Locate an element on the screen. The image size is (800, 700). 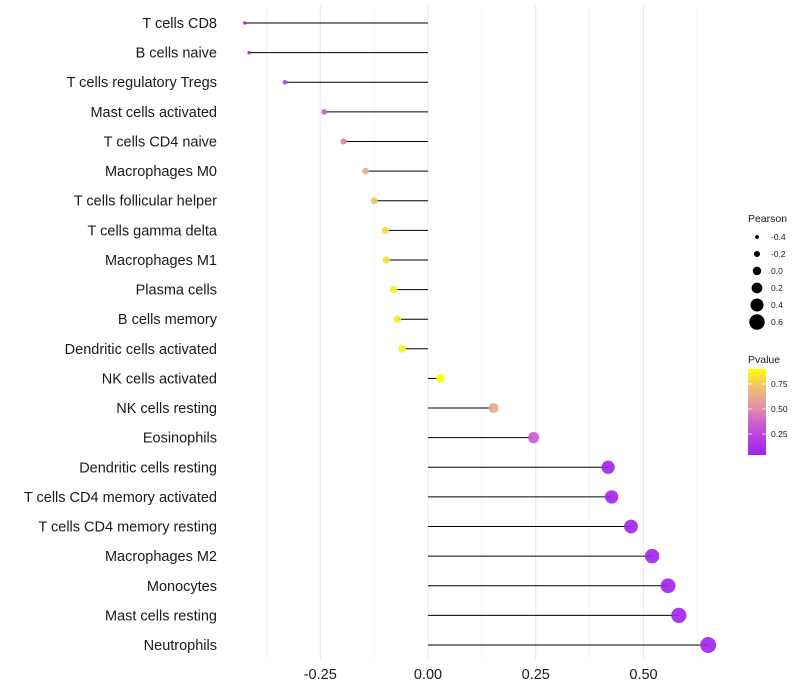
x-tick-label: 0.25 is located at coordinates (536, 675).